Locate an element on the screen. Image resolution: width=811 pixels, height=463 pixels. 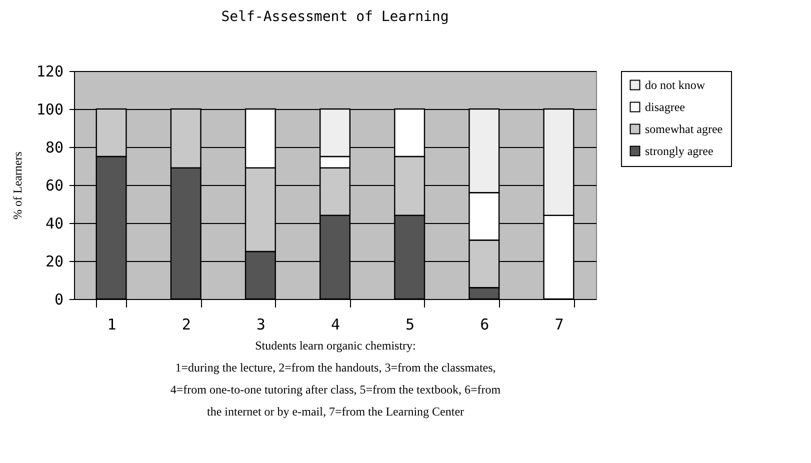
legend-label: strongly agree is located at coordinates (679, 151).